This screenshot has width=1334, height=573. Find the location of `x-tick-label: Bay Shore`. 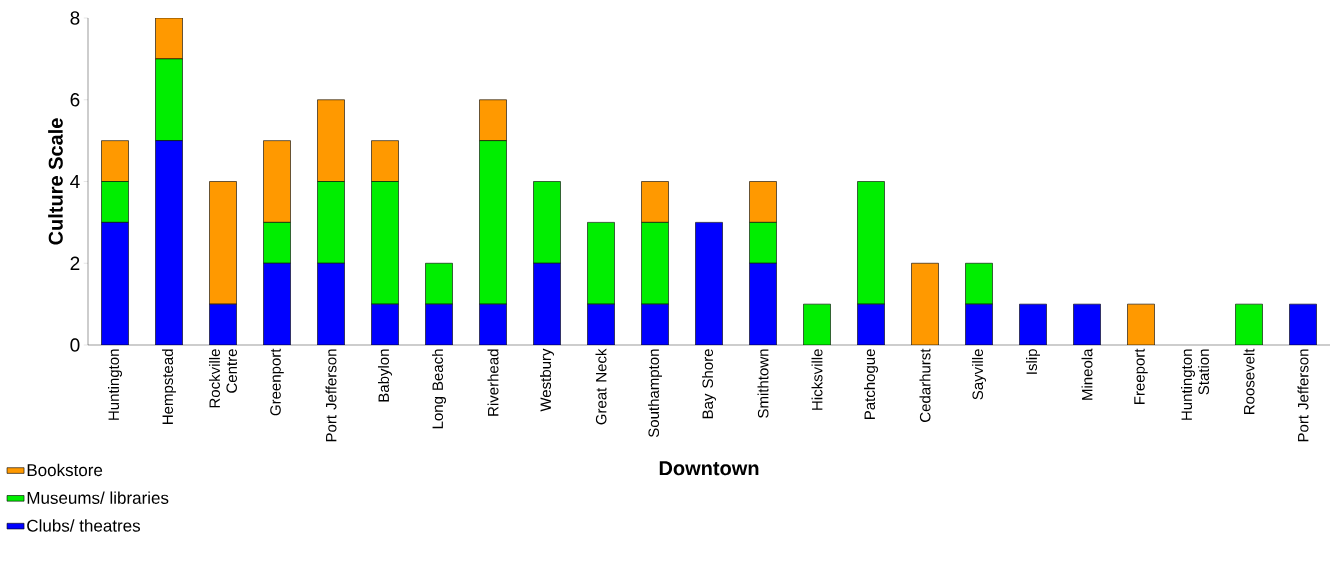

x-tick-label: Bay Shore is located at coordinates (709, 384).